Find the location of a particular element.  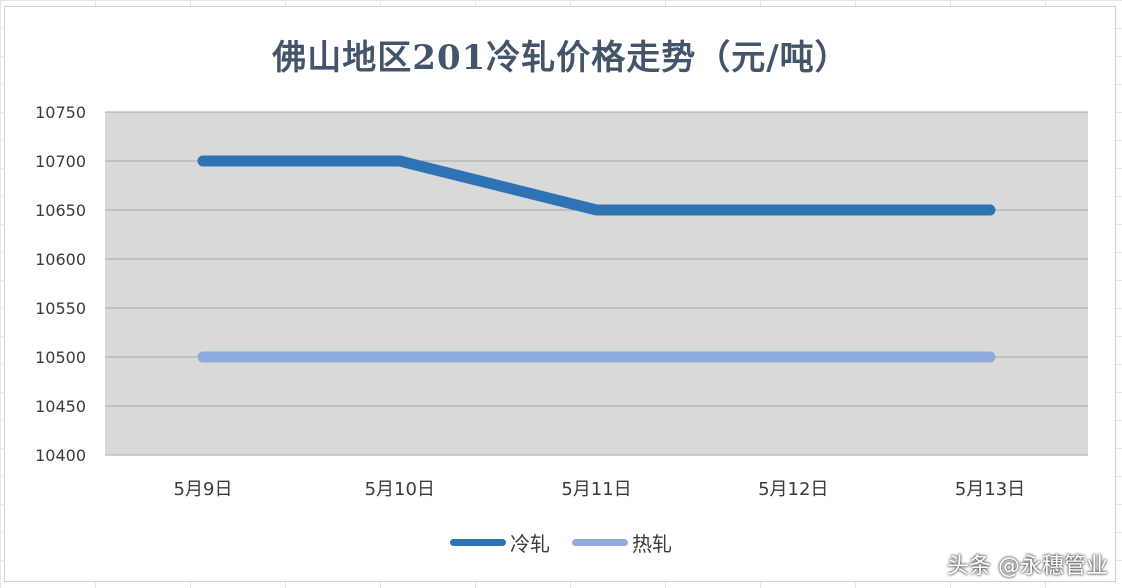

x-tick-label: 5月9日 is located at coordinates (203, 489).